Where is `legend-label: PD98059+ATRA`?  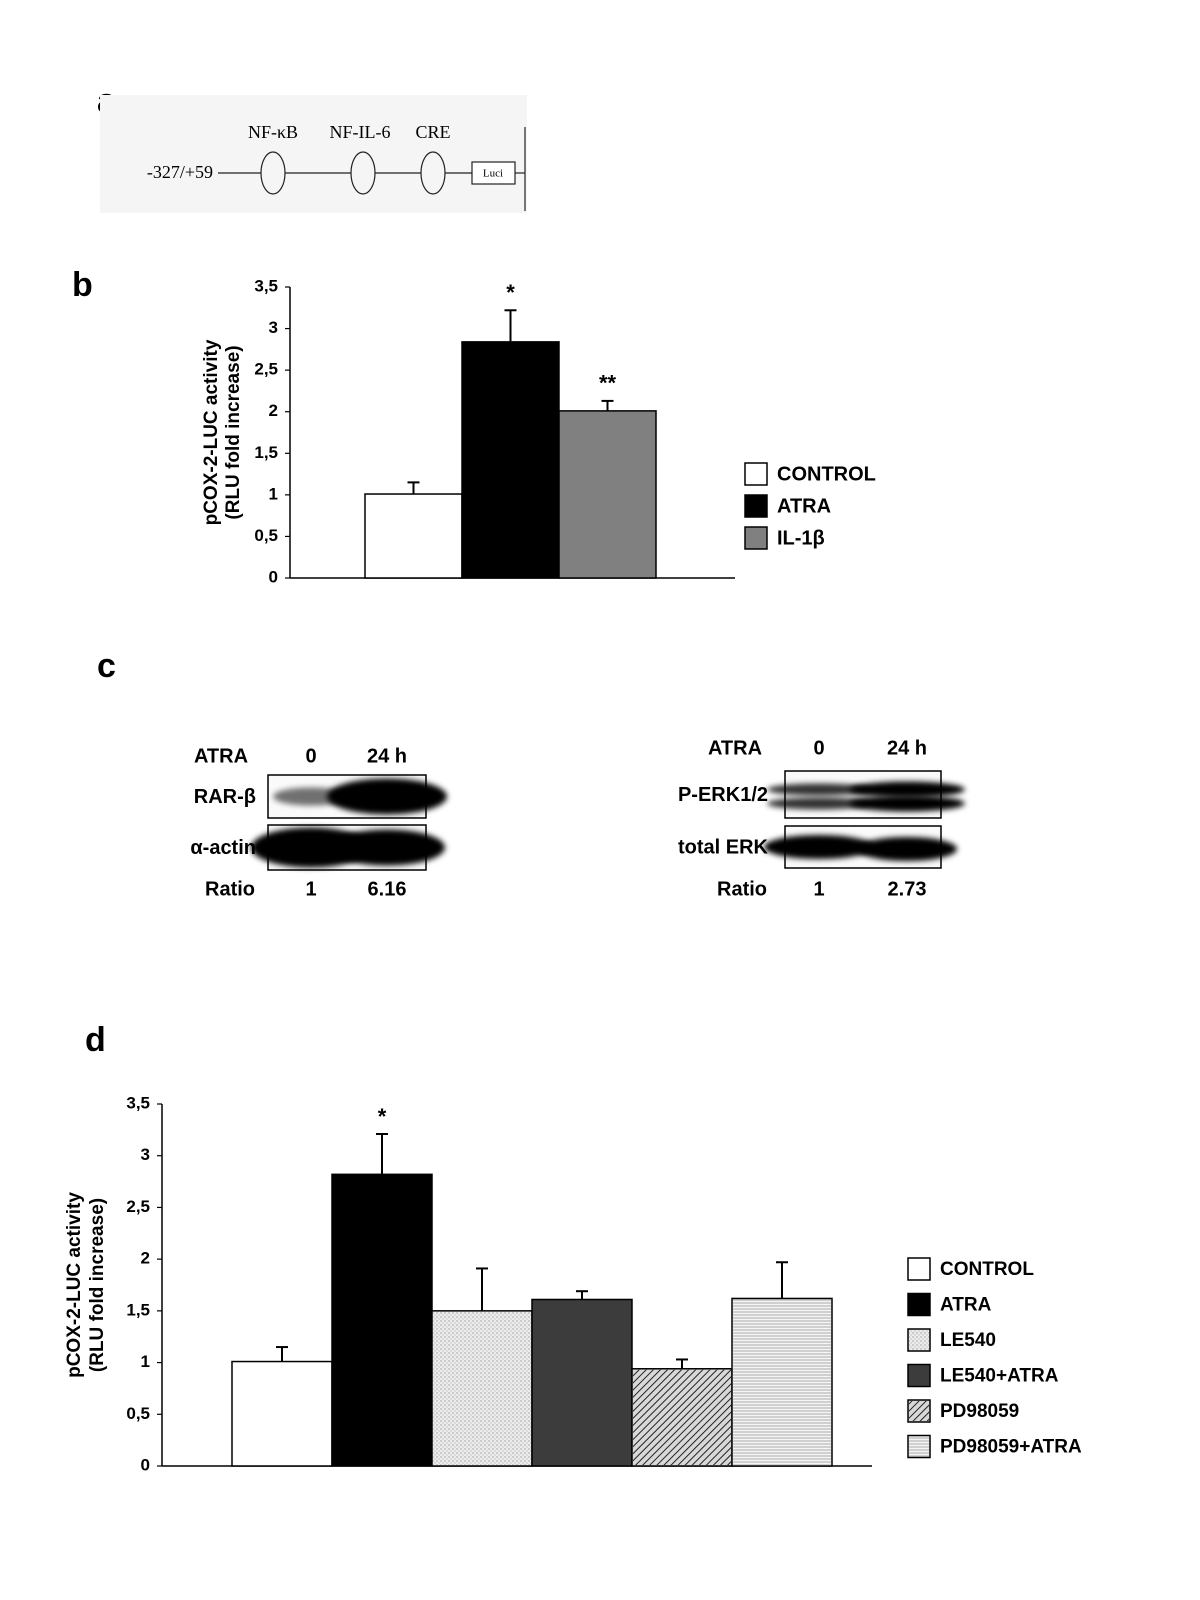 legend-label: PD98059+ATRA is located at coordinates (1011, 1447).